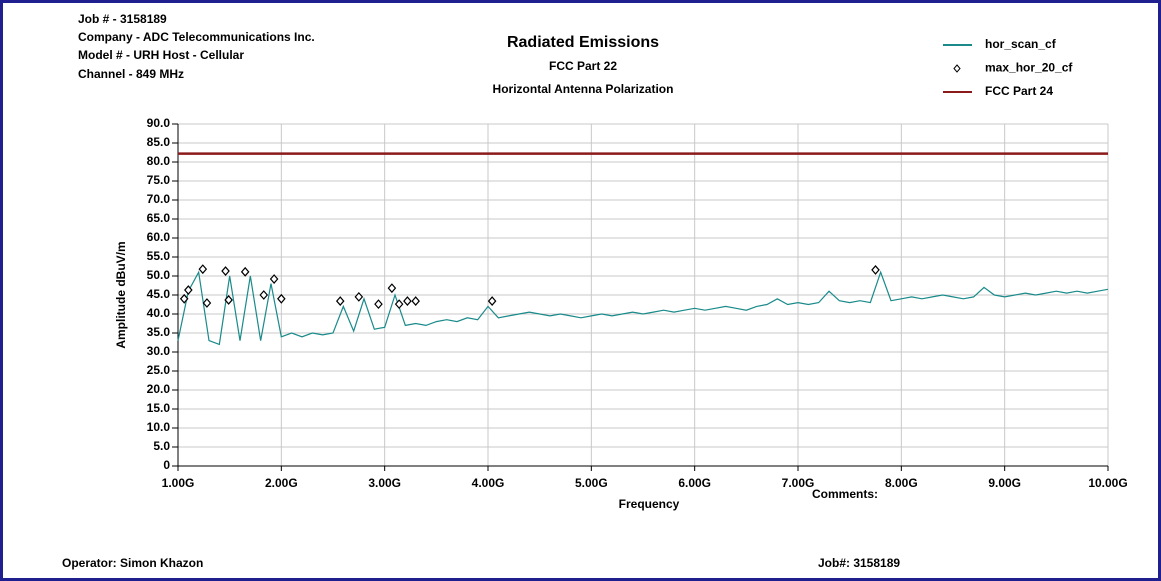 The image size is (1161, 581). Describe the element at coordinates (1019, 91) in the screenshot. I see `legend-label: FCC Part 24` at that location.